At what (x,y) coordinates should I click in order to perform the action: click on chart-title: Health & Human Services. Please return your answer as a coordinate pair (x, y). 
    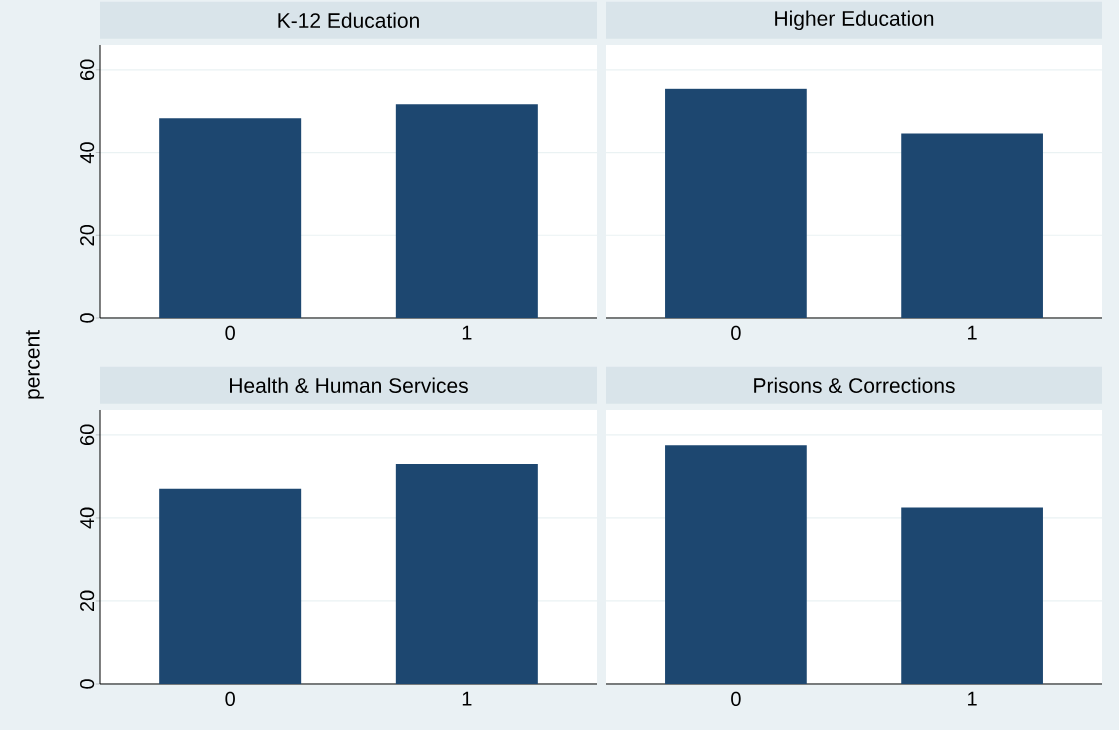
    Looking at the image, I should click on (349, 385).